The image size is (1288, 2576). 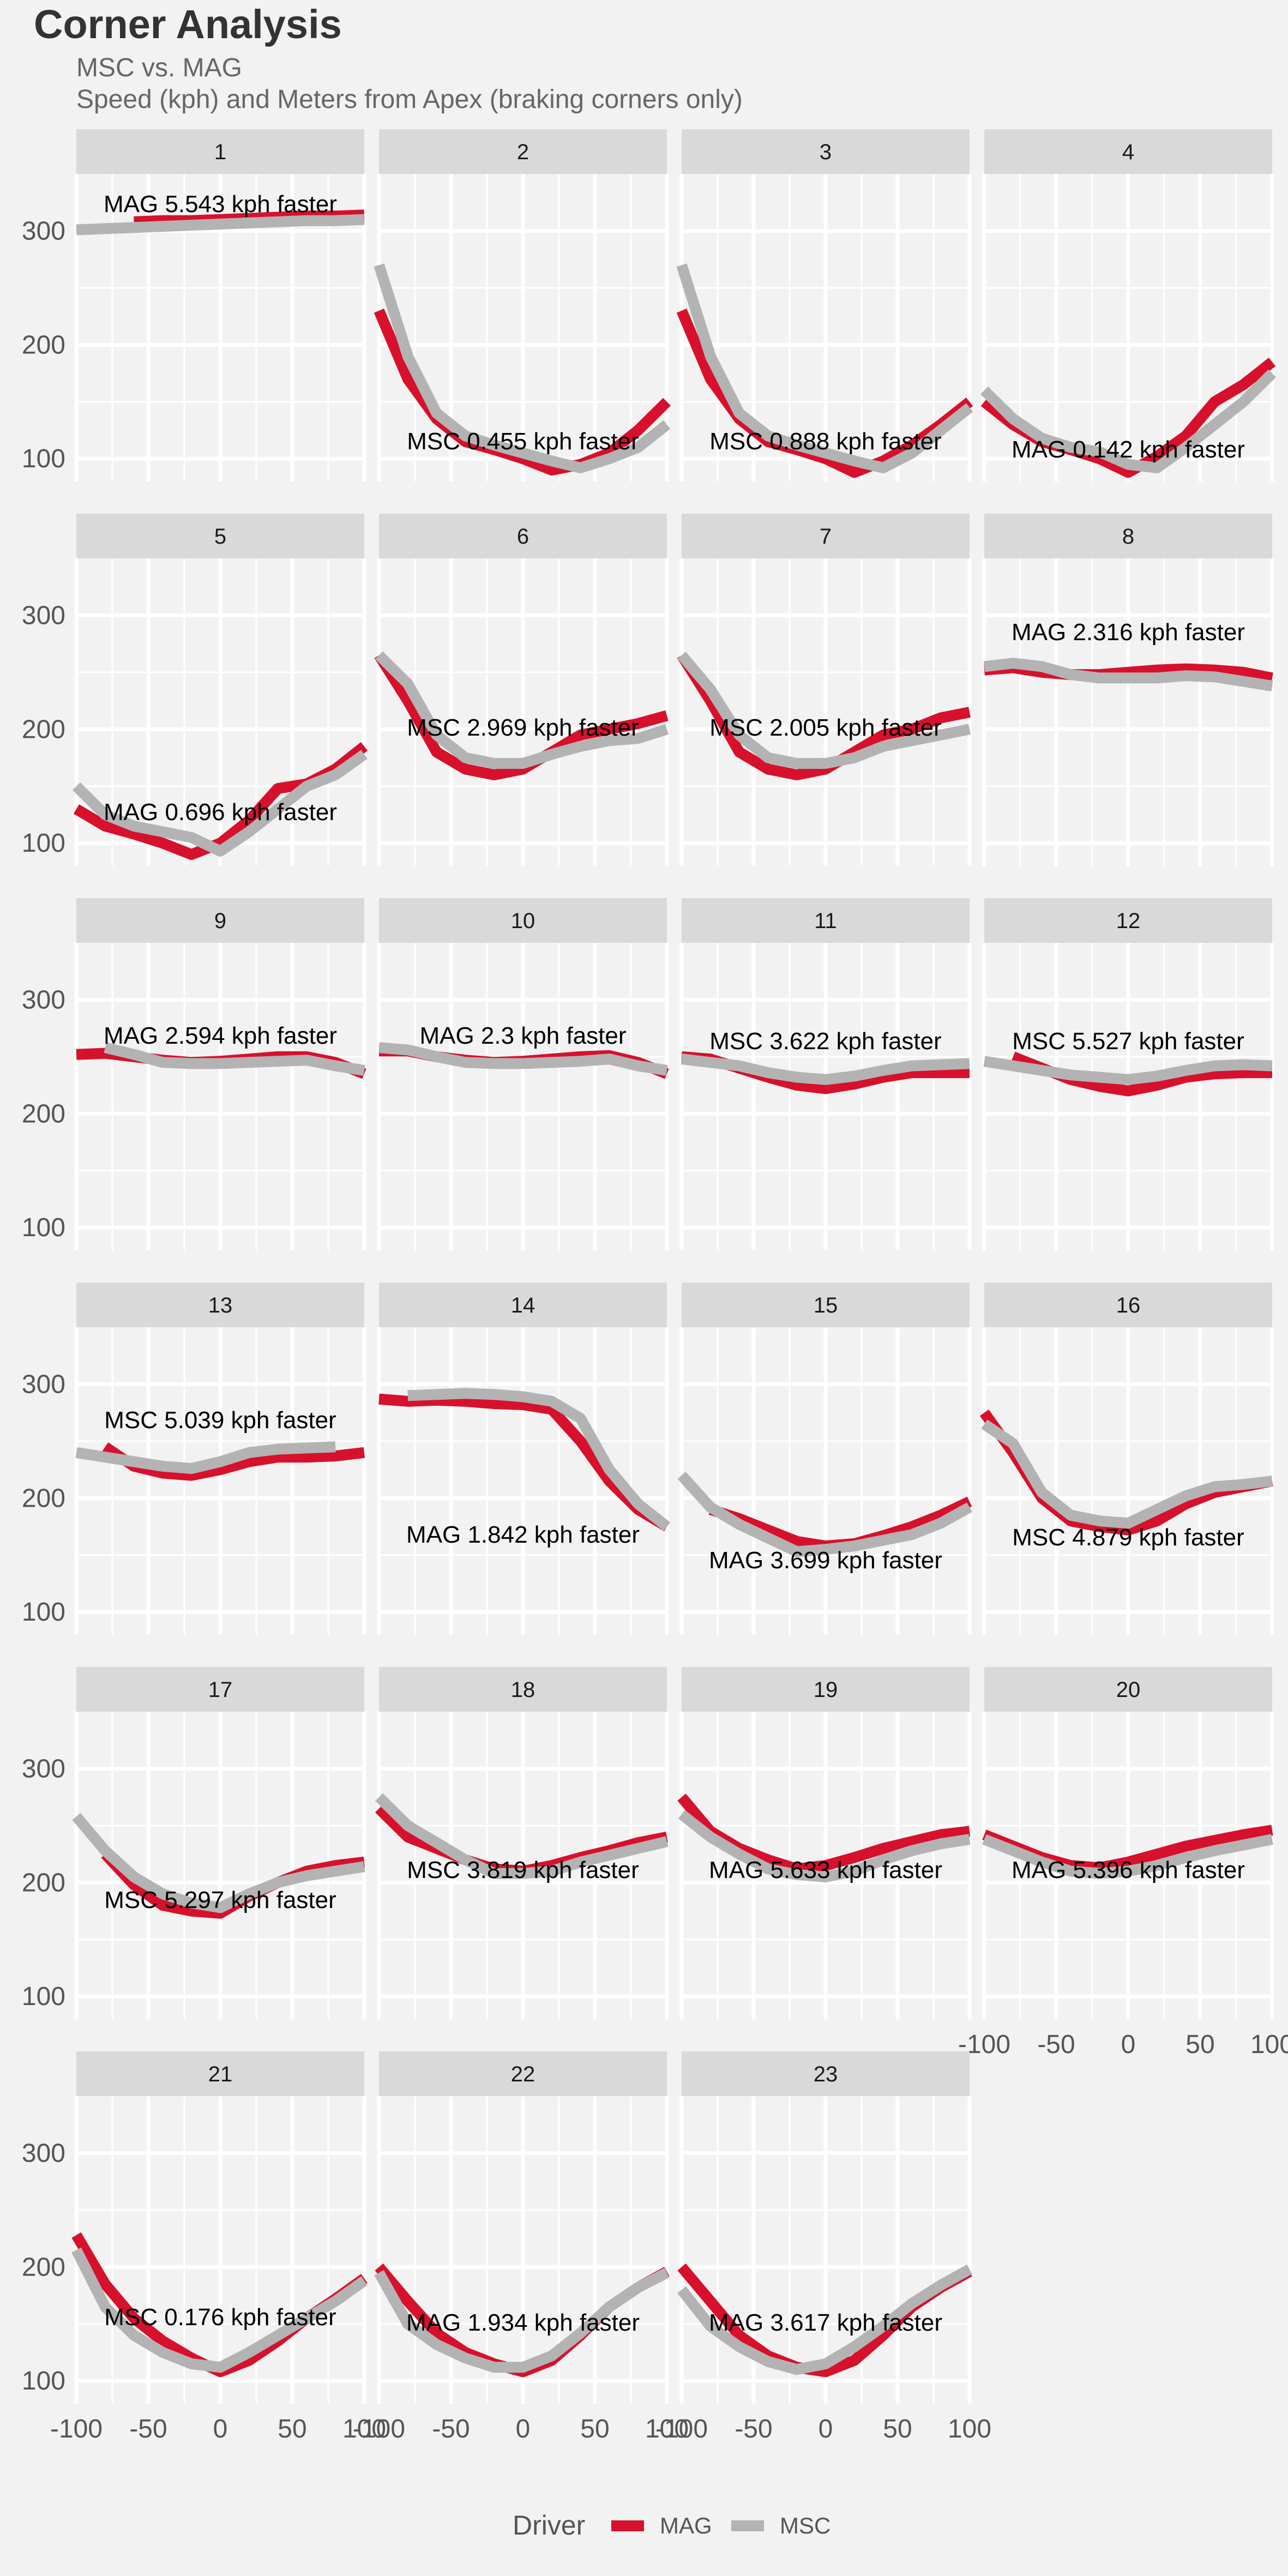 I want to click on panel-strip-label: 9, so click(x=220, y=921).